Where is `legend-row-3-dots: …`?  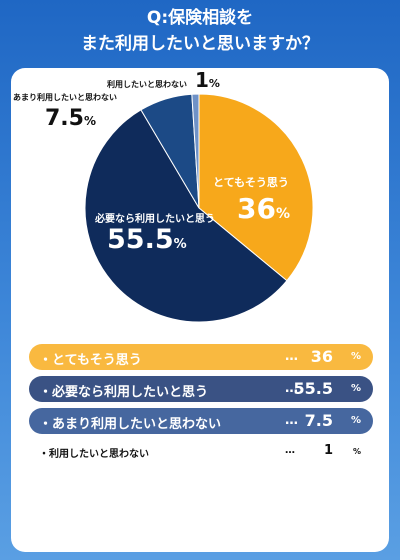
legend-row-3-dots: … is located at coordinates (291, 420).